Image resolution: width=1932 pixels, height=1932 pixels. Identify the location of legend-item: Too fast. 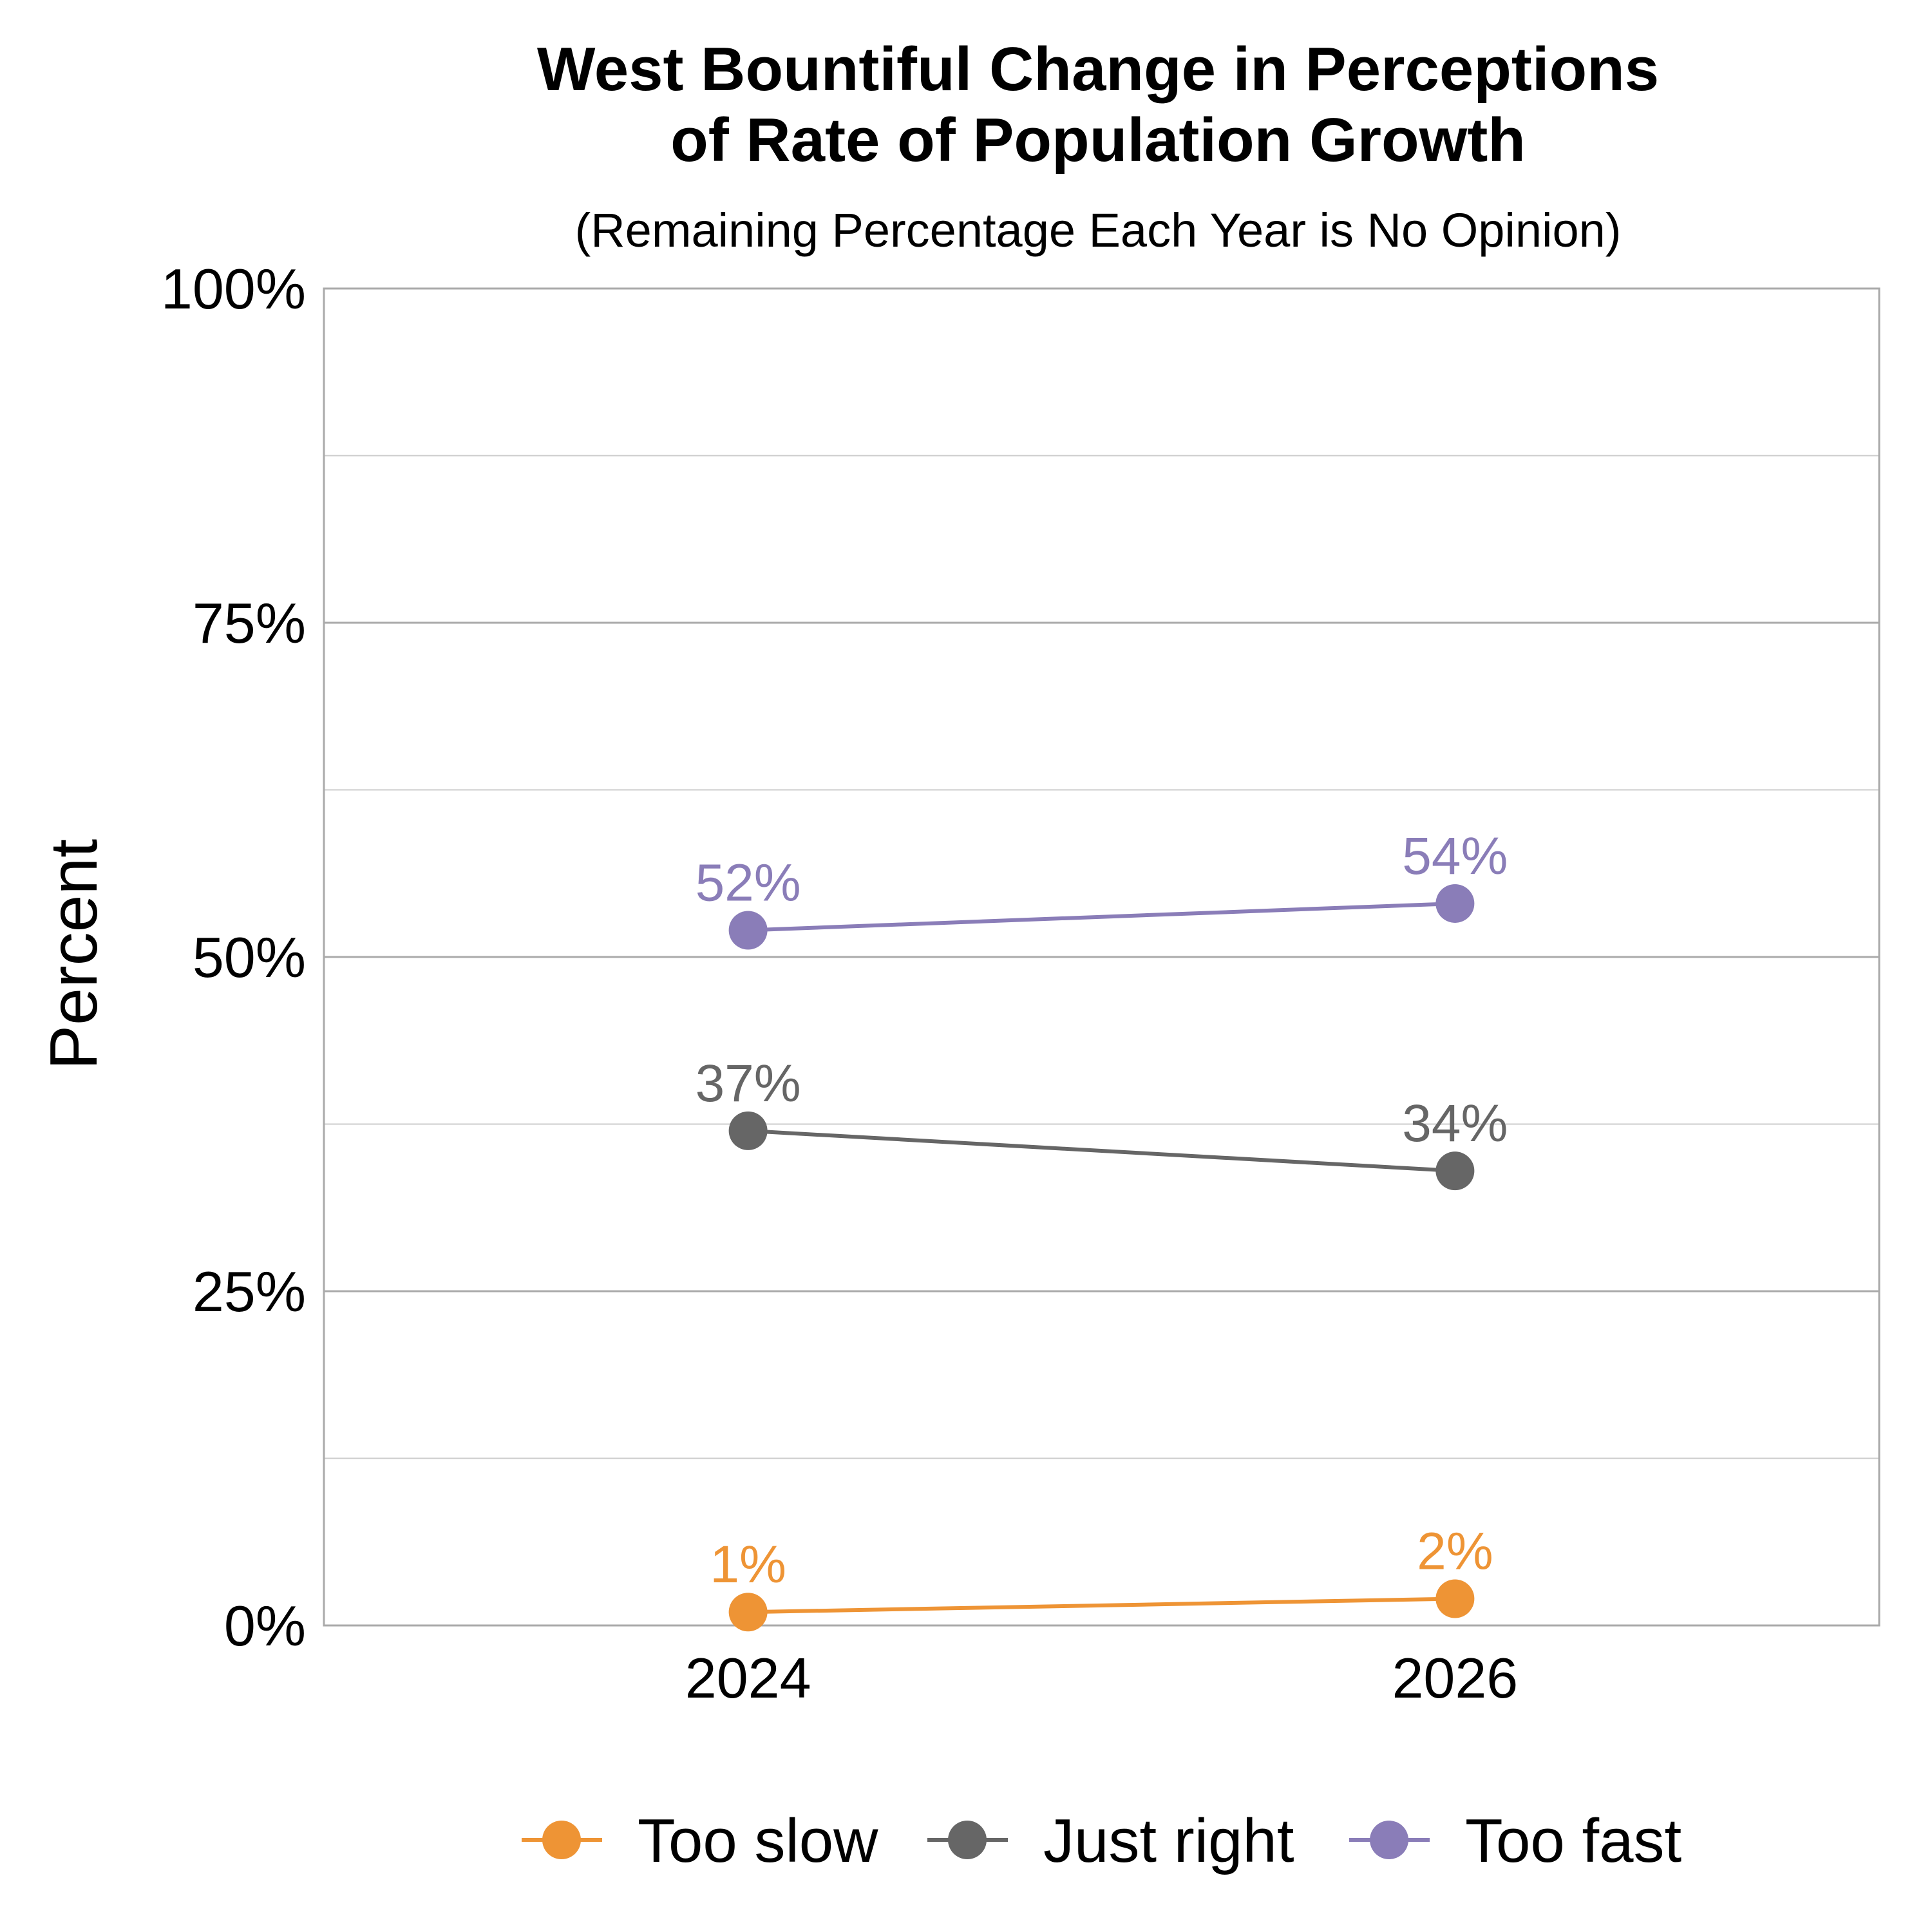
(1515, 1841).